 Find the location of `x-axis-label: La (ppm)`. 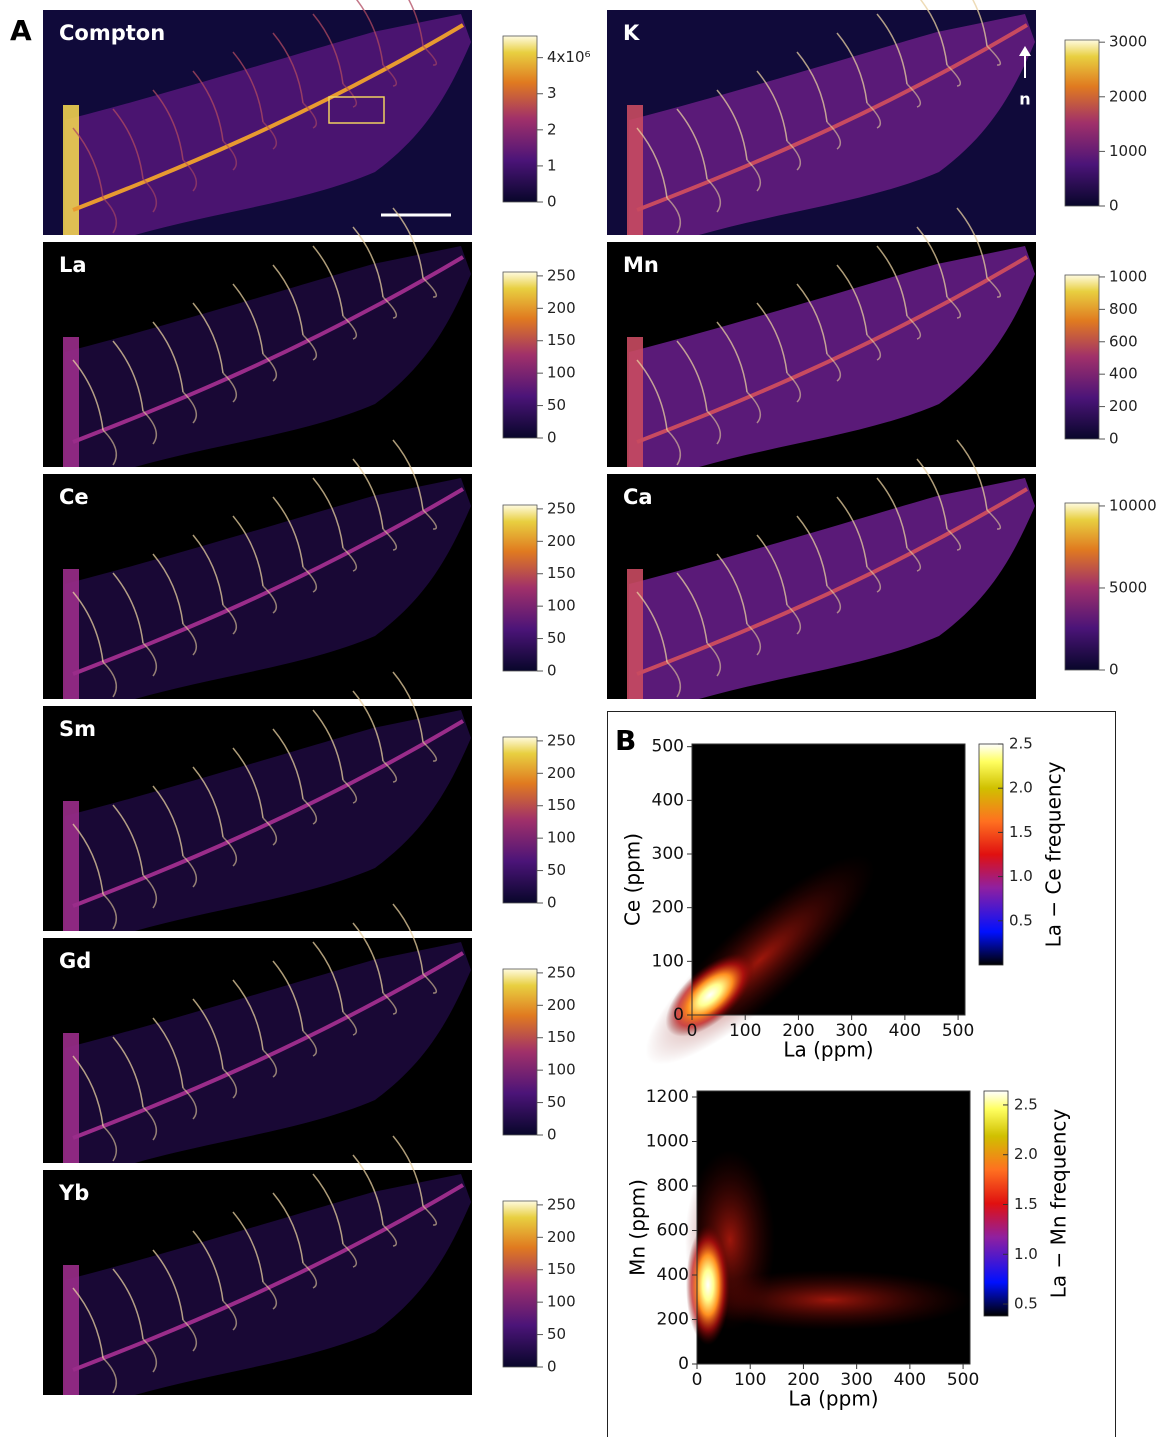

x-axis-label: La (ppm) is located at coordinates (833, 1399).